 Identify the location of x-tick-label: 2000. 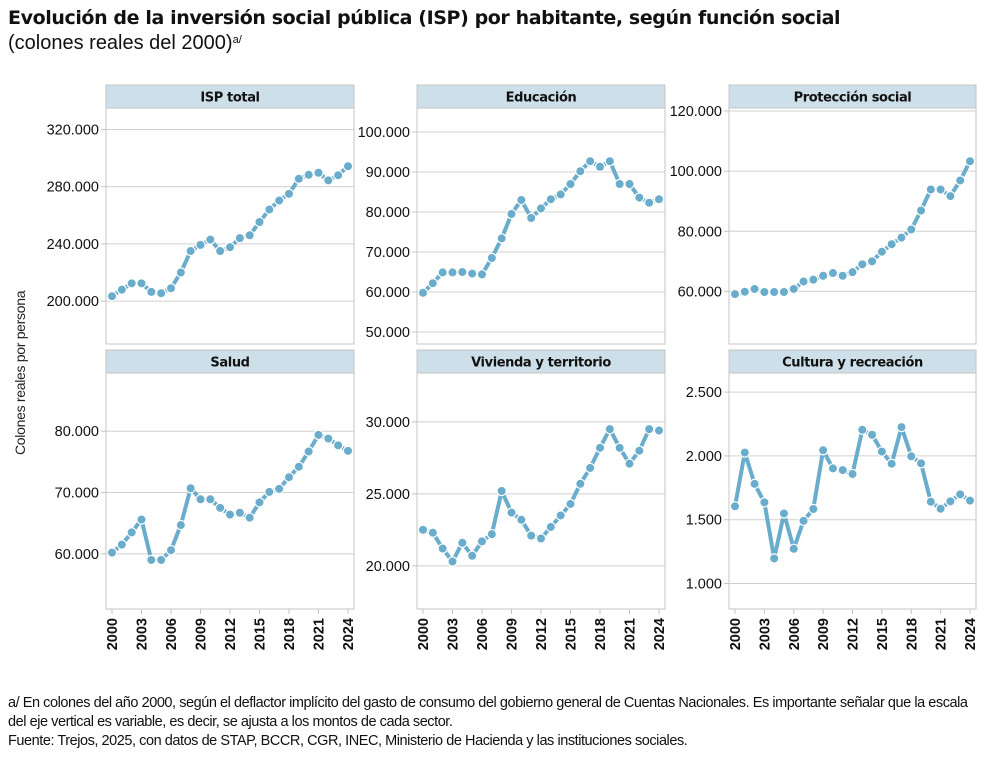
(113, 634).